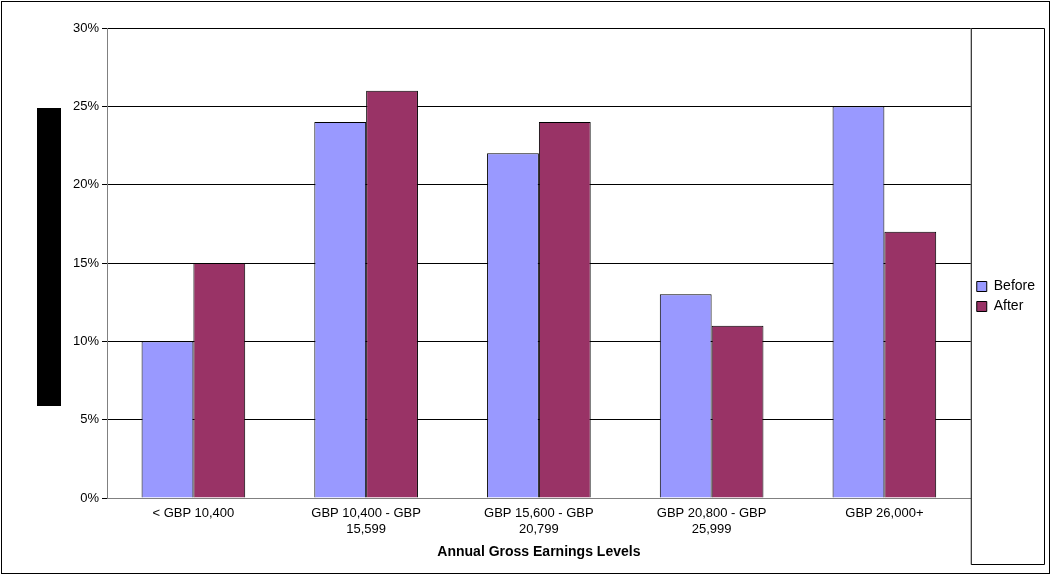 This screenshot has height=575, width=1051. What do you see at coordinates (711, 520) in the screenshot?
I see `x-tick-label: GBP 20,800 - GBP 25,999` at bounding box center [711, 520].